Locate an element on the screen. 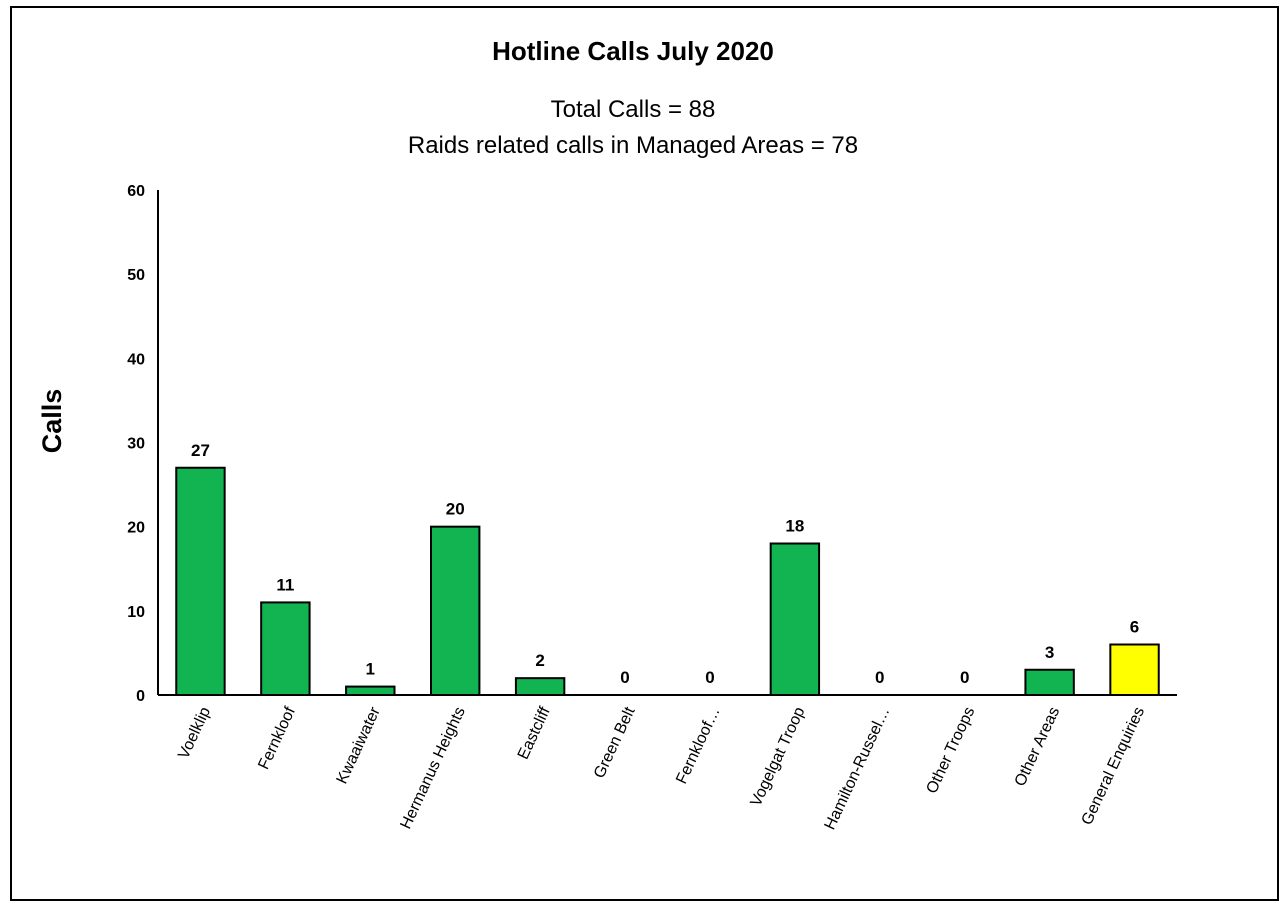 The image size is (1285, 901). chart-subtitle-total: Total Calls = 88 is located at coordinates (633, 109).